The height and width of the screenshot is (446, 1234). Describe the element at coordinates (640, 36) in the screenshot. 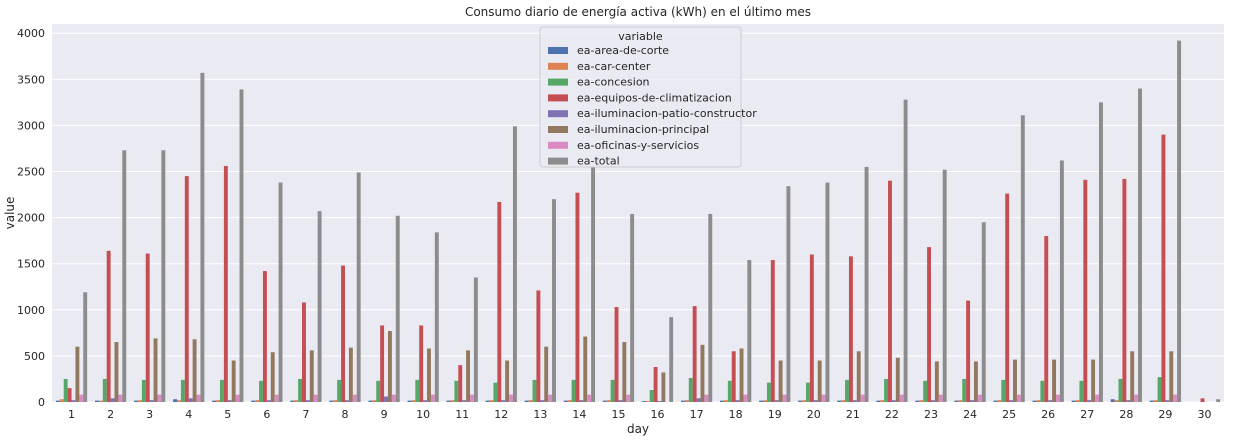

I see `legend-title: variable` at that location.